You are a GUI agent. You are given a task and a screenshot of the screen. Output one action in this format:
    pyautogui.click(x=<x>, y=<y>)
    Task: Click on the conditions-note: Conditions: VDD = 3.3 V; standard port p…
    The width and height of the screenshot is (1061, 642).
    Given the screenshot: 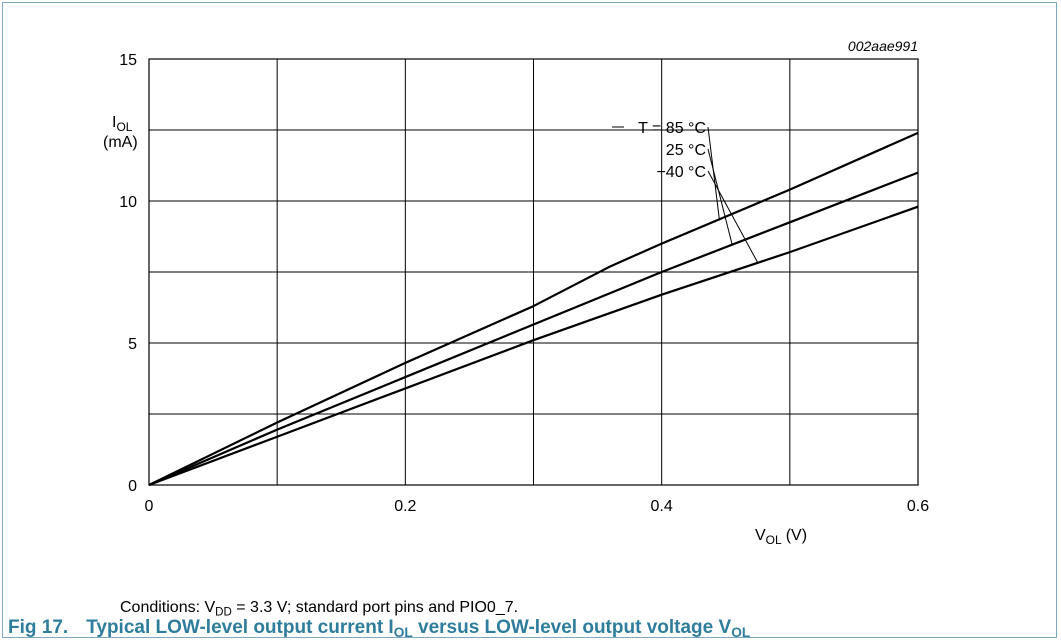 What is the action you would take?
    pyautogui.click(x=319, y=609)
    